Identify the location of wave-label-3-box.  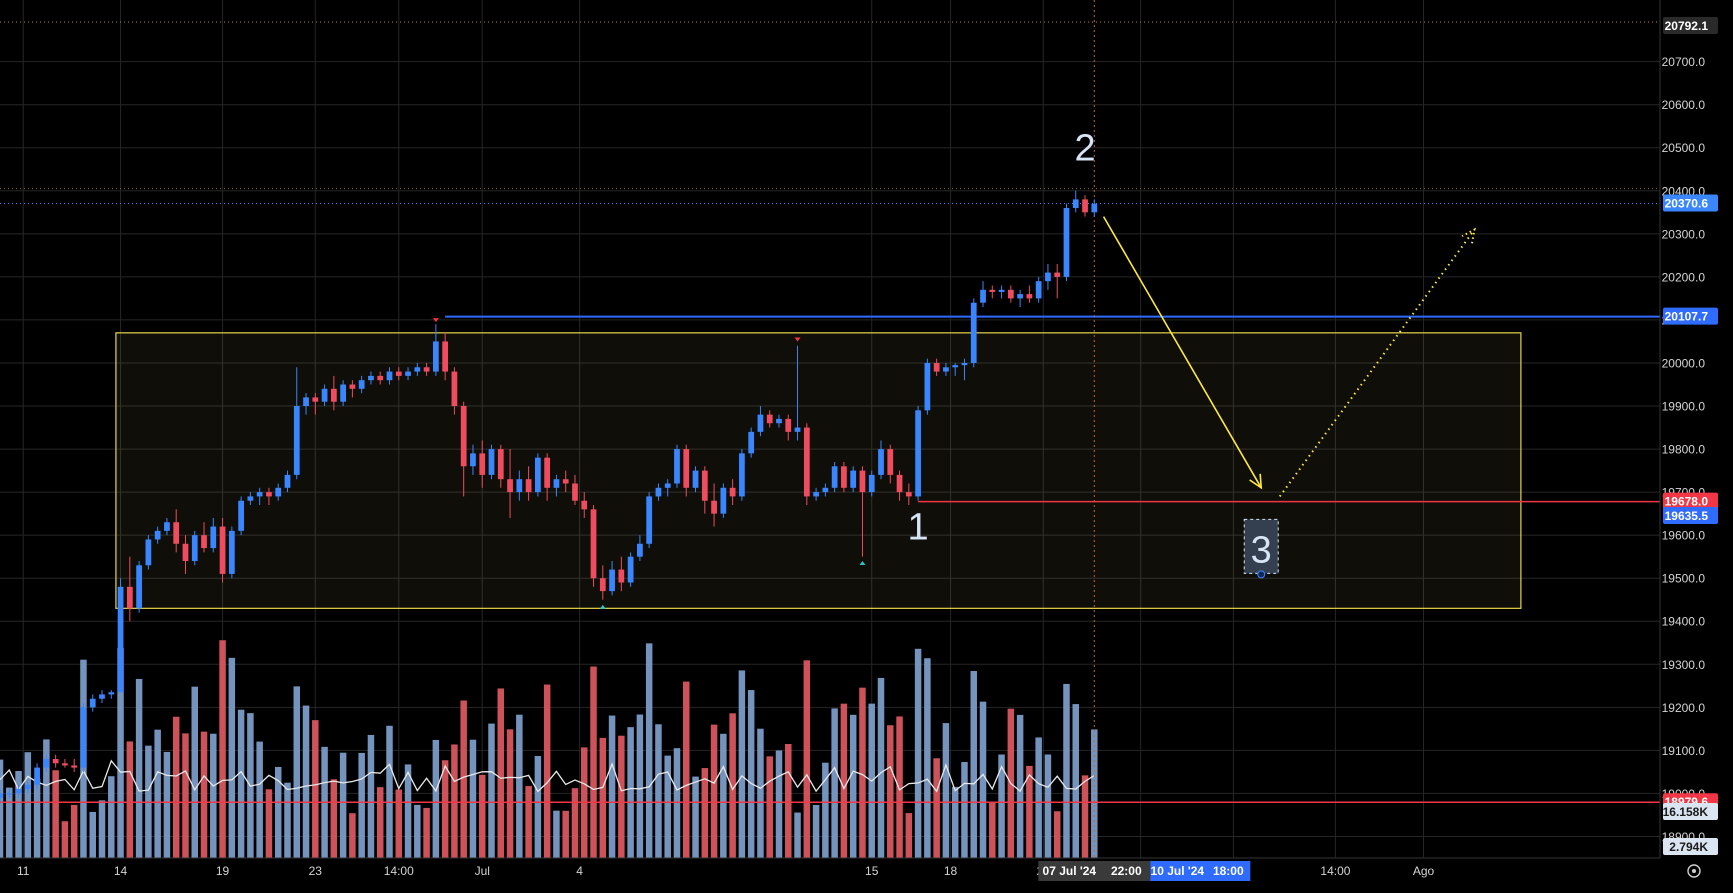
(1261, 546).